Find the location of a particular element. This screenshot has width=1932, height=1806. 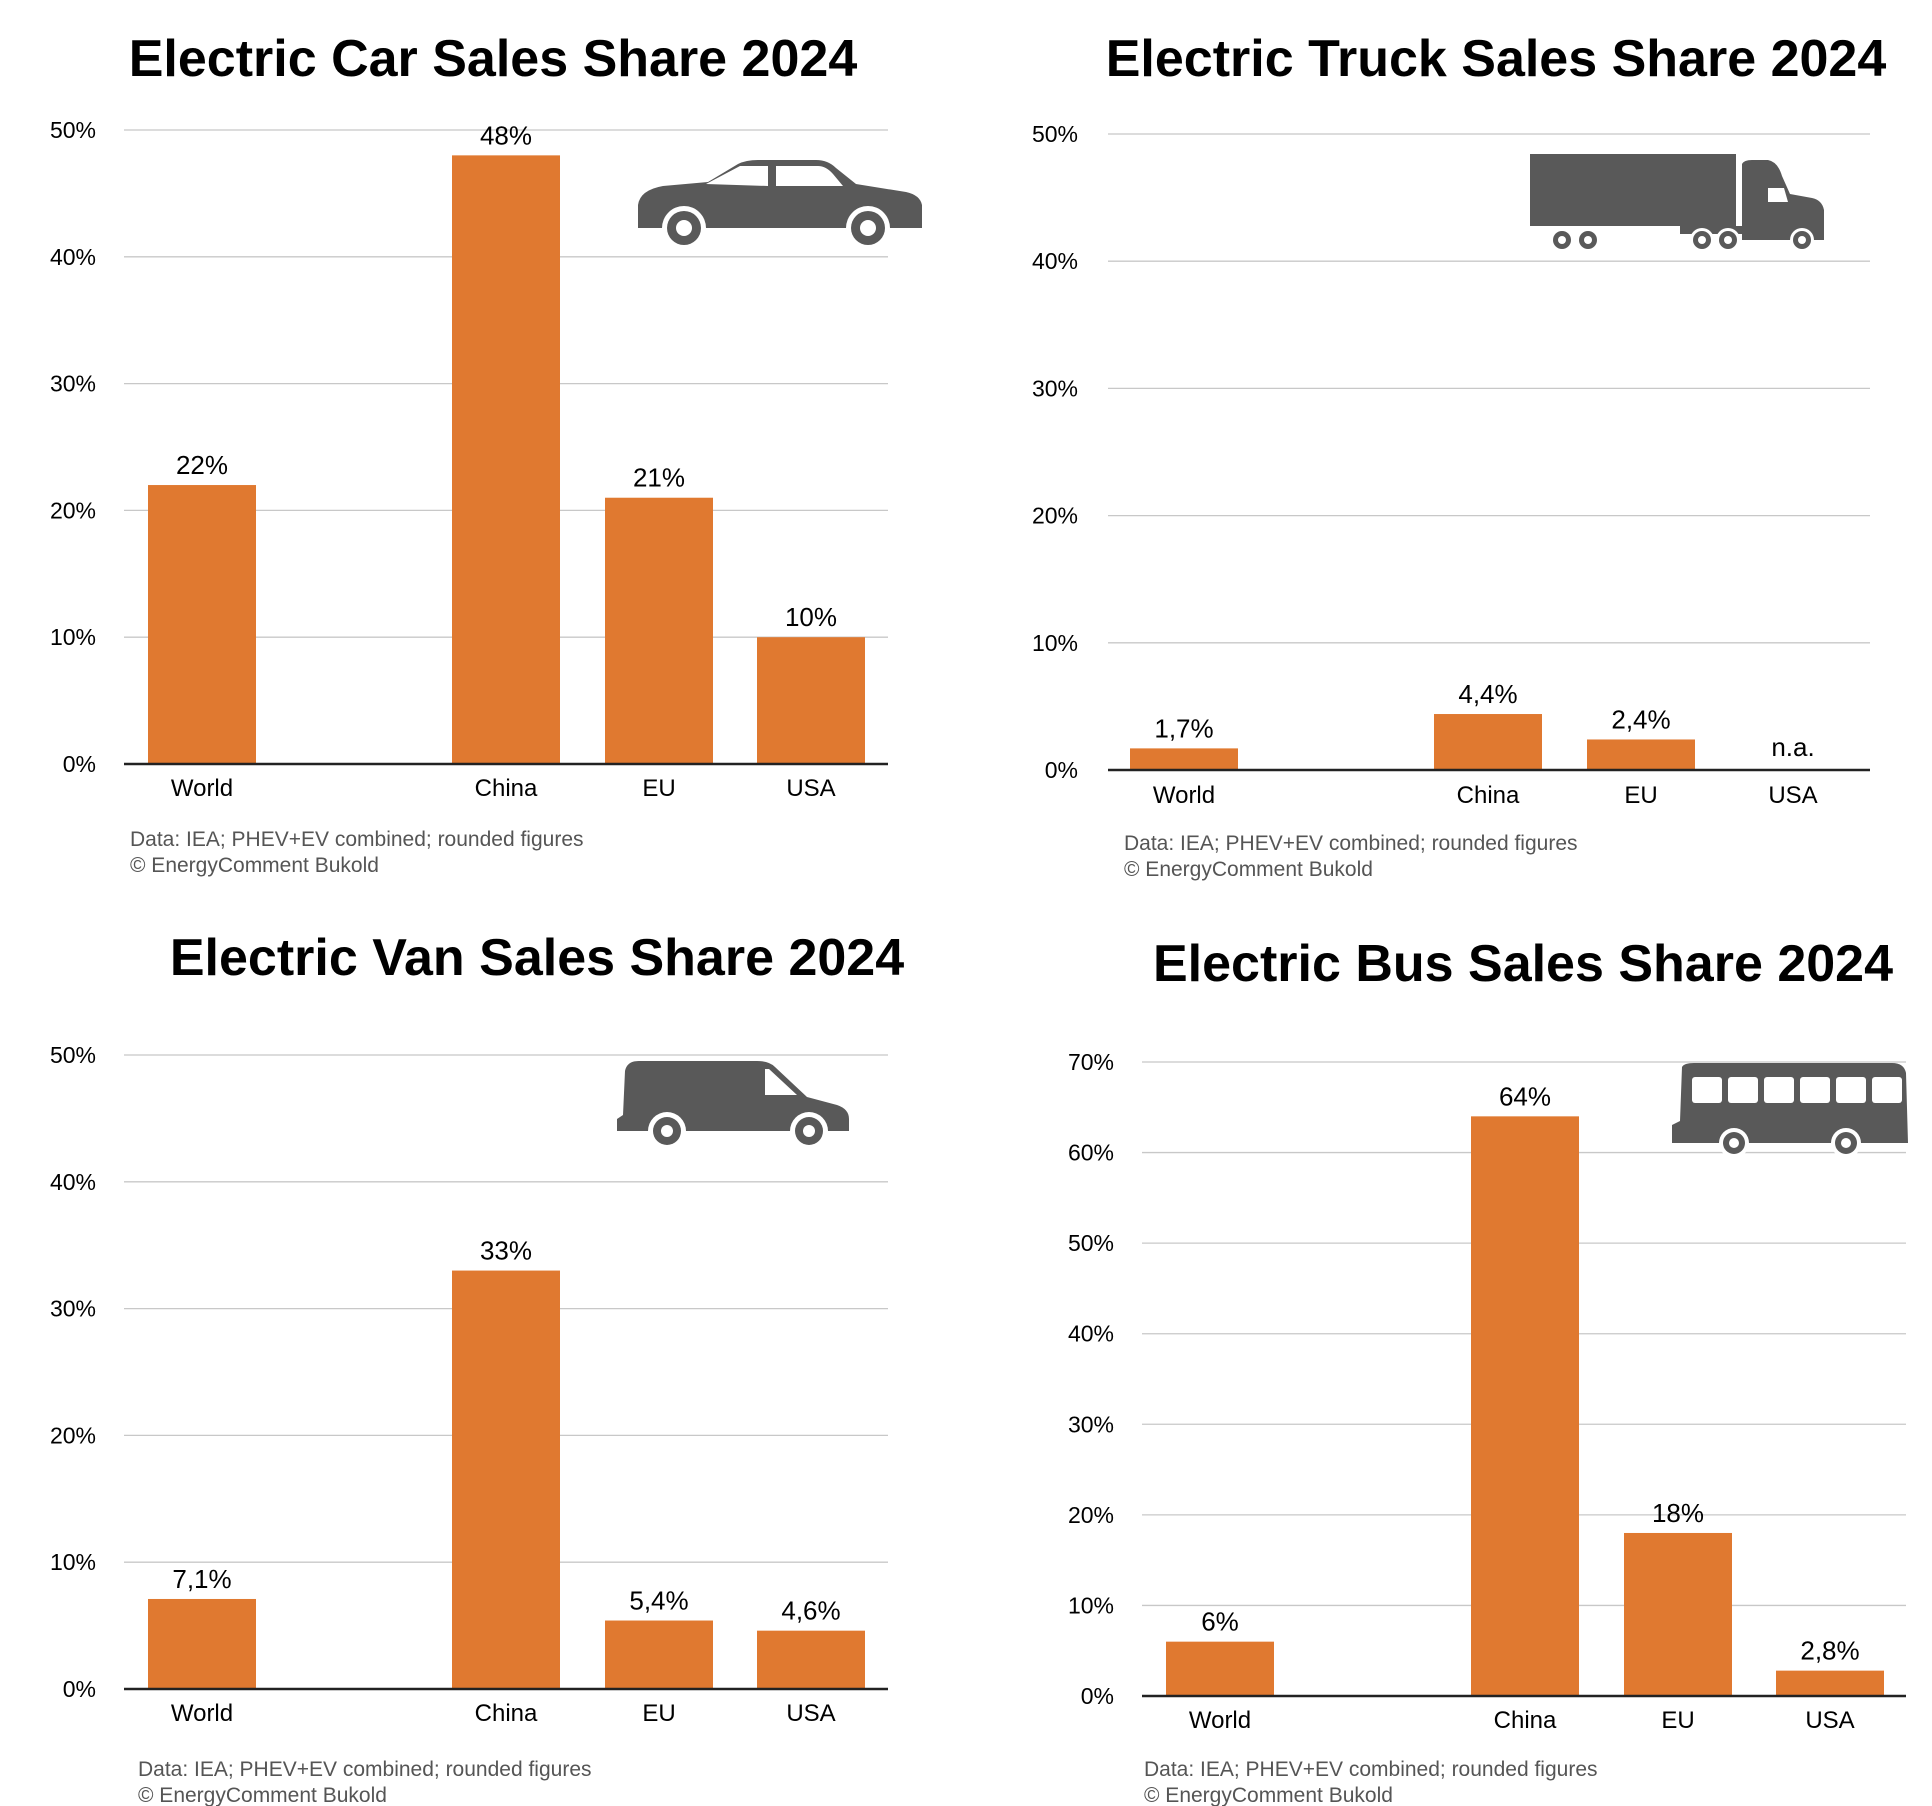

truck-icon is located at coordinates (1677, 203).